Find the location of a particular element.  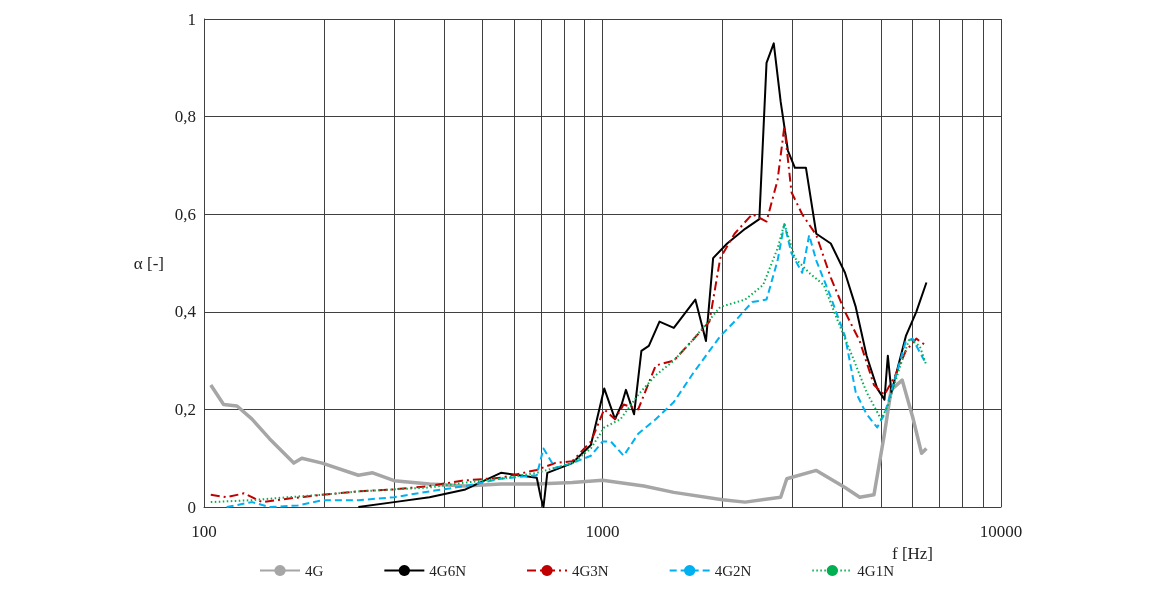

y-tick-label: 0,2 is located at coordinates (185, 409).